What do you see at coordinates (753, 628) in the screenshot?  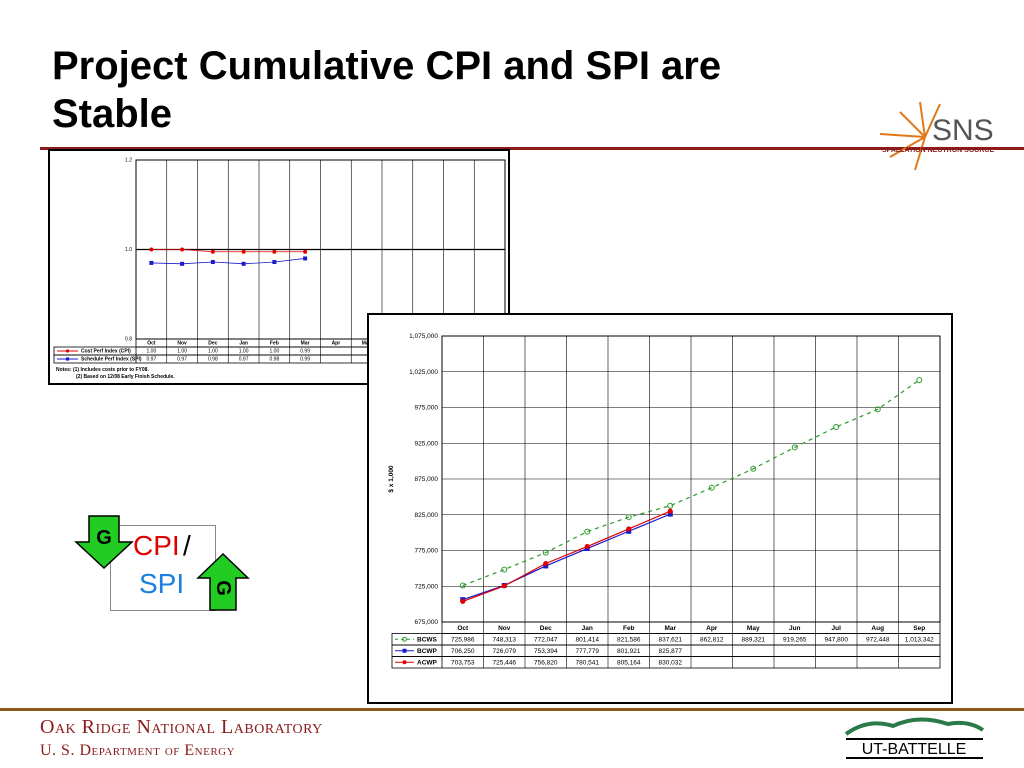 I see `x-tick-label: May` at bounding box center [753, 628].